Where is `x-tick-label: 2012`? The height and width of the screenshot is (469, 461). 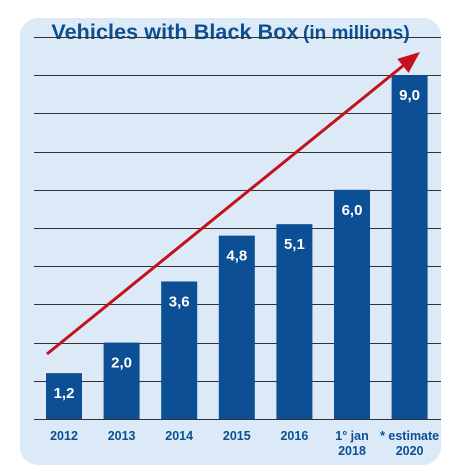
x-tick-label: 2012 is located at coordinates (64, 436).